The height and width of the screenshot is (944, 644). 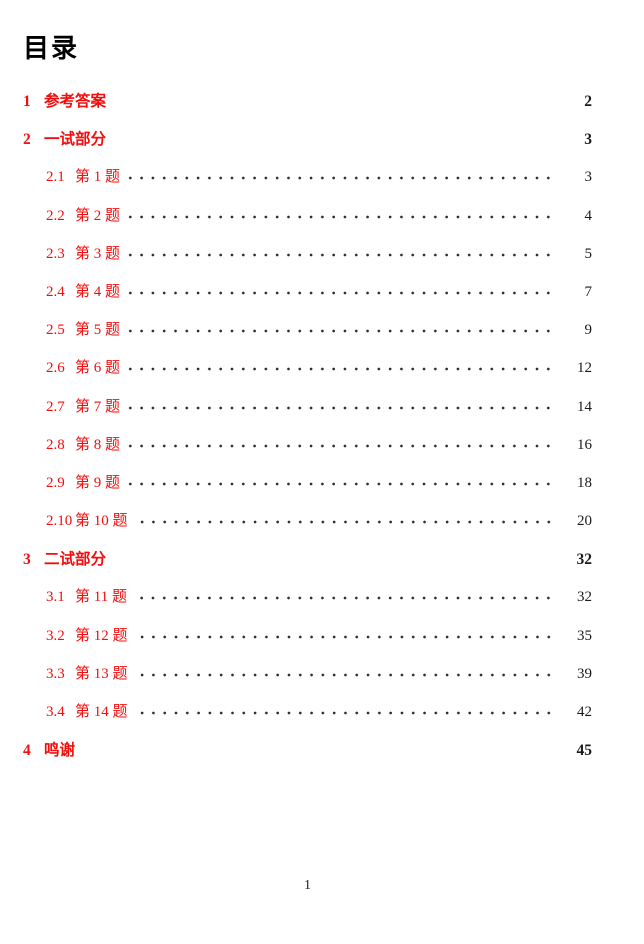 What do you see at coordinates (27, 751) in the screenshot?
I see `toc-entry-number: 4` at bounding box center [27, 751].